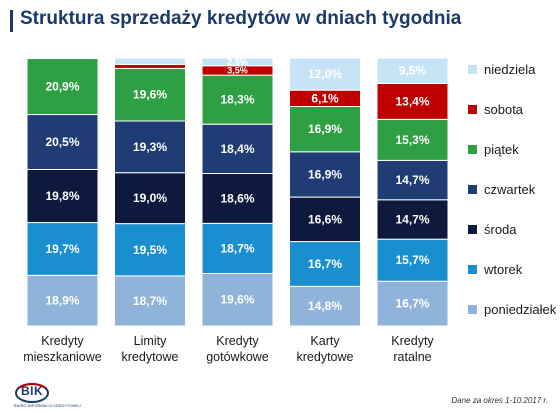 The width and height of the screenshot is (560, 413). I want to click on data-label: 18,3%, so click(237, 100).